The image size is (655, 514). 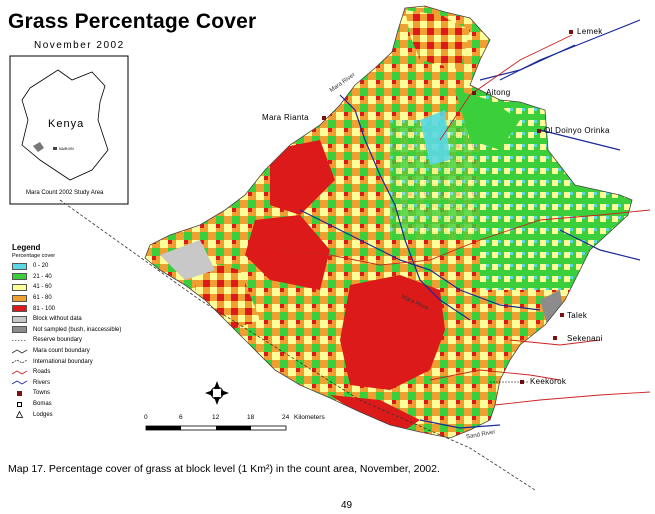 I want to click on north-arrow-icon, so click(x=217, y=393).